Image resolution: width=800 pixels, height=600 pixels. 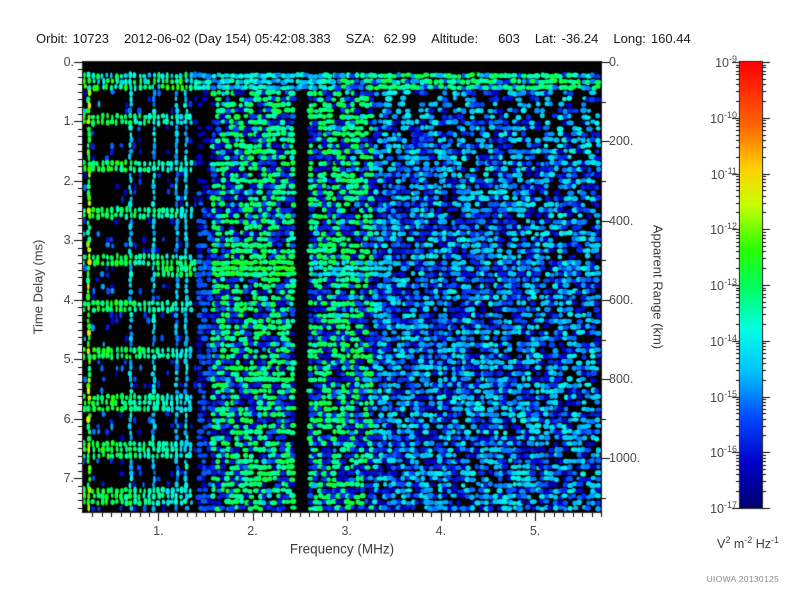 I want to click on x-axis-title: Frequency (MHz), so click(x=342, y=549).